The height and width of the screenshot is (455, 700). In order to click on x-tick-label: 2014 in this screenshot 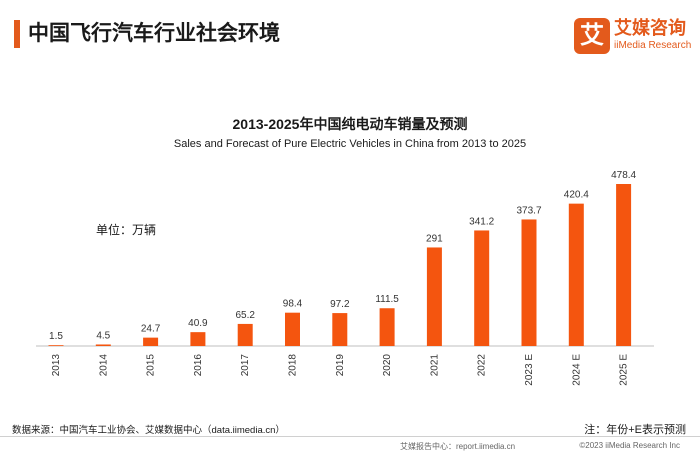, I will do `click(103, 365)`.